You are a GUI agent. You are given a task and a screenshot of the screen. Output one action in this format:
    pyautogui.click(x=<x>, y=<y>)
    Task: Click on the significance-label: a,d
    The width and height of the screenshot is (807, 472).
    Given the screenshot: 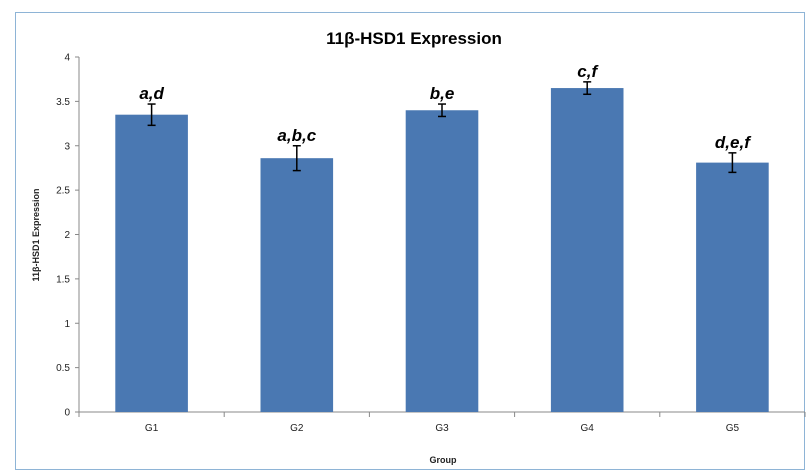 What is the action you would take?
    pyautogui.click(x=151, y=93)
    